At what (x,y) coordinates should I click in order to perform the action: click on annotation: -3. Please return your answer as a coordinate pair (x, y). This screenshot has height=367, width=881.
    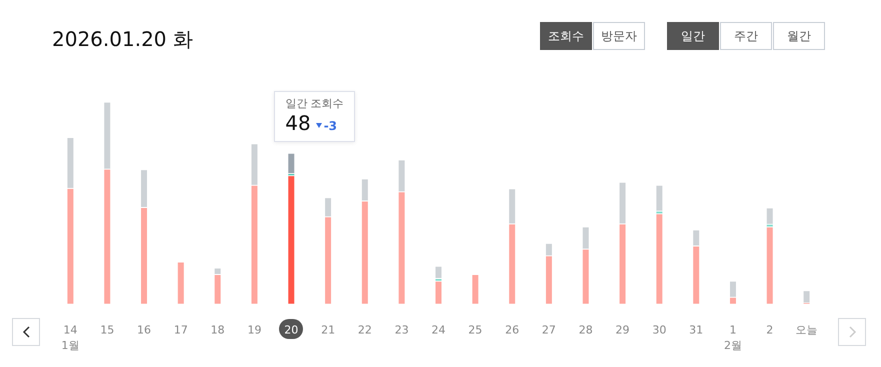
    Looking at the image, I should click on (331, 126).